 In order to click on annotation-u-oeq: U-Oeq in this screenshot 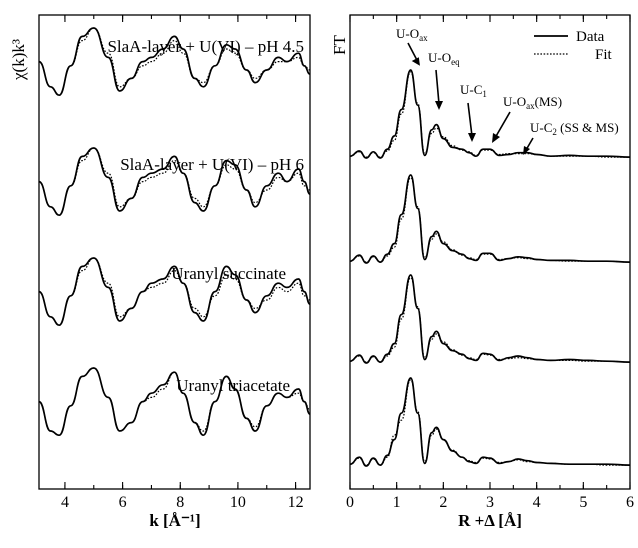, I will do `click(444, 58)`.